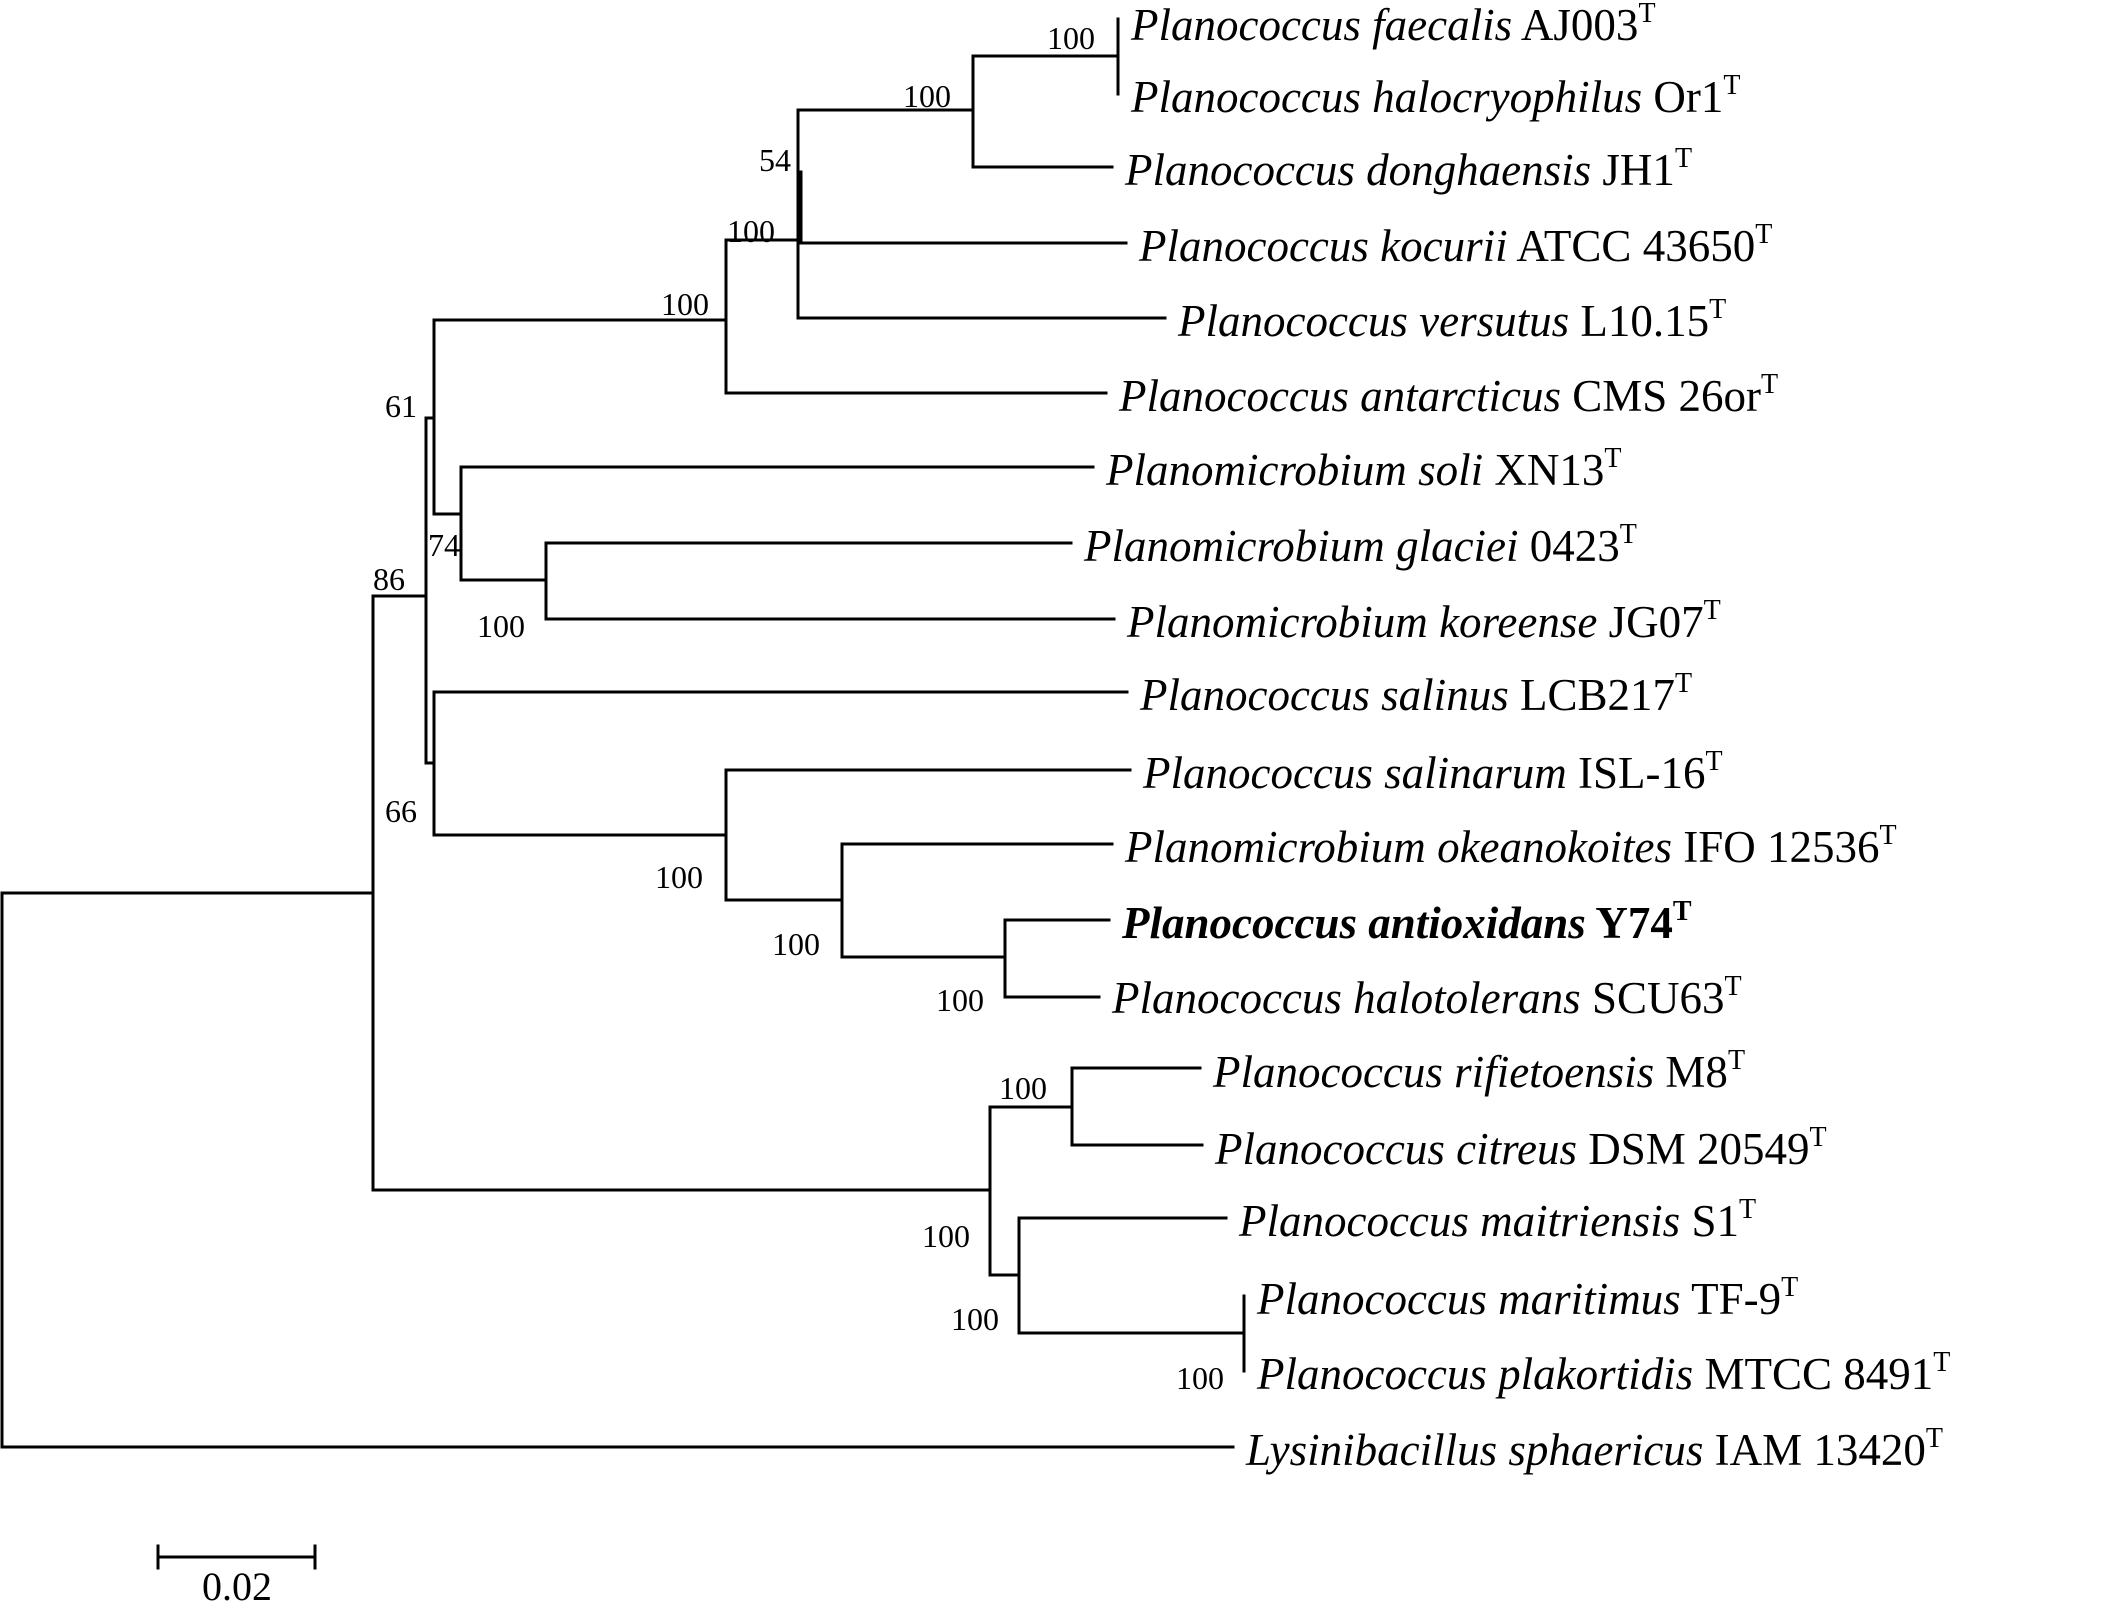 Image resolution: width=2128 pixels, height=1603 pixels. What do you see at coordinates (1415, 694) in the screenshot?
I see `taxon-label: Planococcus salinus LCB217T` at bounding box center [1415, 694].